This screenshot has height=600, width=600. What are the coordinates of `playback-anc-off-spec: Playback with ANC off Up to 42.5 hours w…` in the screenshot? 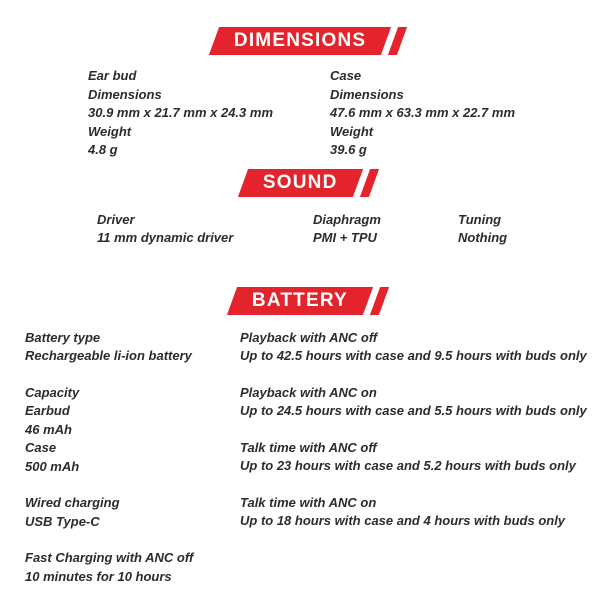 It's located at (420, 347).